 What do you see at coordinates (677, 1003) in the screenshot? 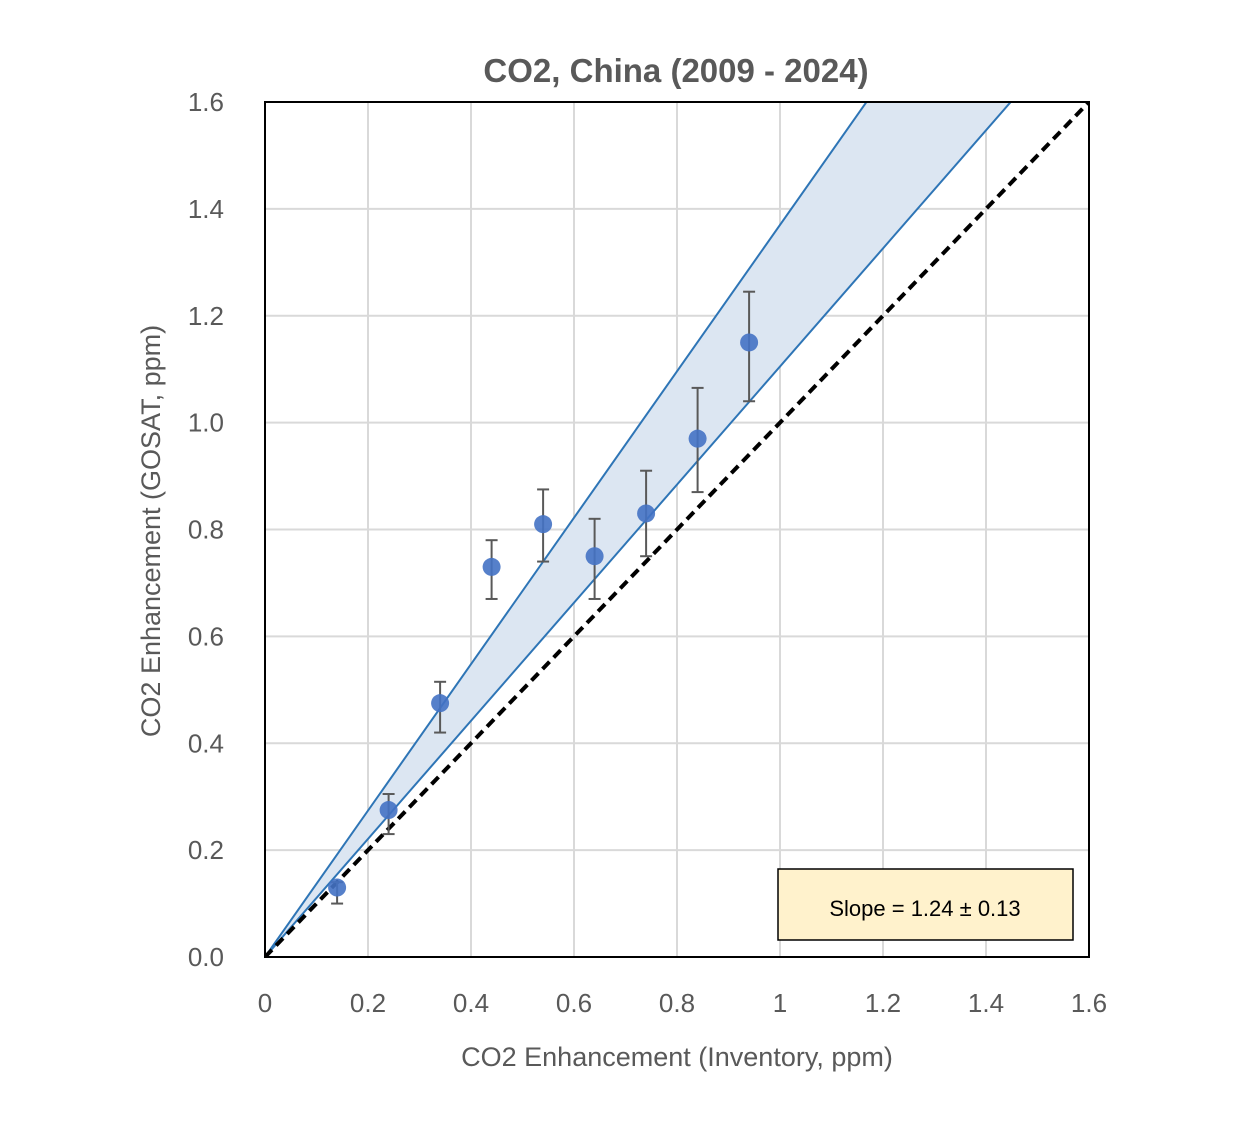
I see `x-tick-label: 0.8` at bounding box center [677, 1003].